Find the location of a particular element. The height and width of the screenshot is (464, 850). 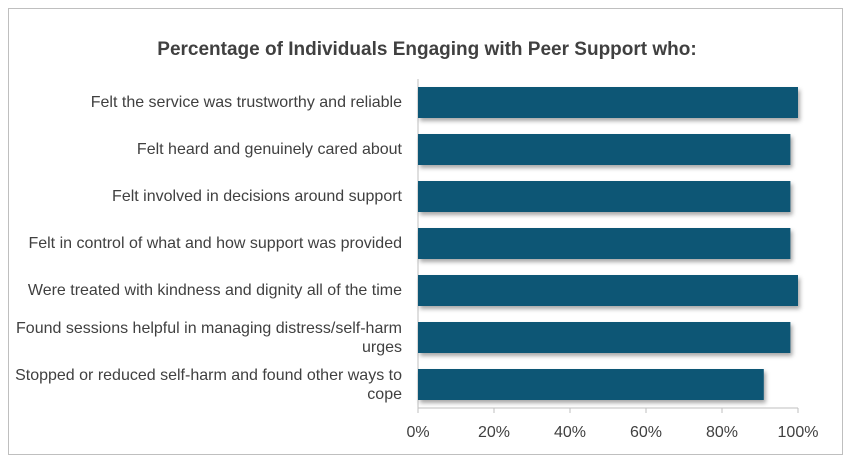

x-tick-label: 0% is located at coordinates (417, 432).